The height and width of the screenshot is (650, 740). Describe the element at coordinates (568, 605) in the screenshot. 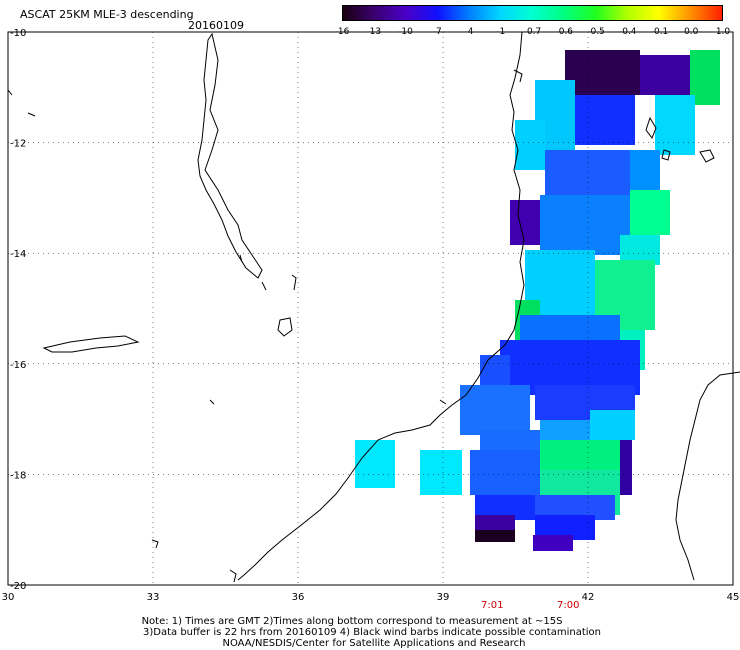

I see `pass-time-2: 7:00` at that location.